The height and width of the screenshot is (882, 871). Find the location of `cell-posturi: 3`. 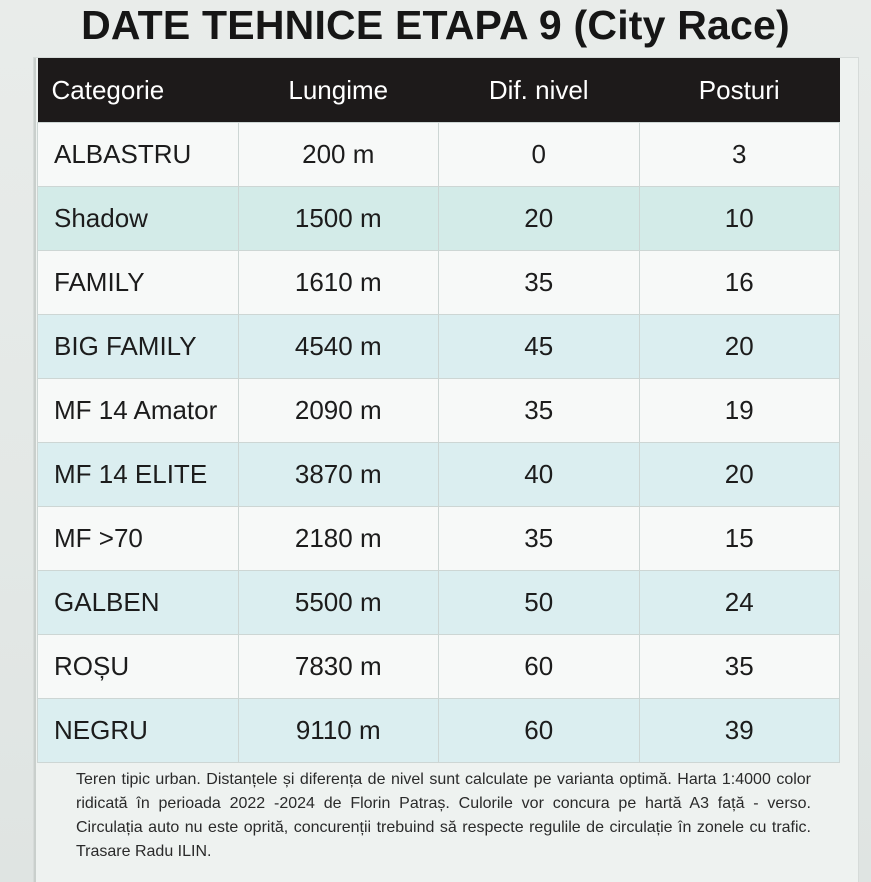

cell-posturi: 3 is located at coordinates (739, 154).